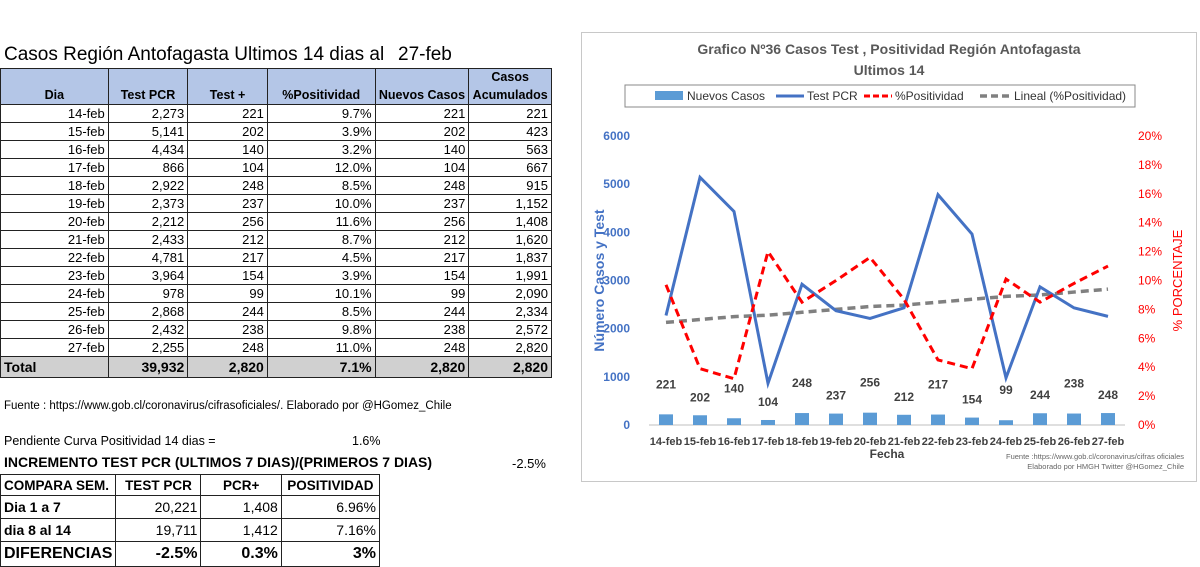 Image resolution: width=1200 pixels, height=567 pixels. Describe the element at coordinates (599, 280) in the screenshot. I see `y-axis-label: Número Casos y Test` at that location.